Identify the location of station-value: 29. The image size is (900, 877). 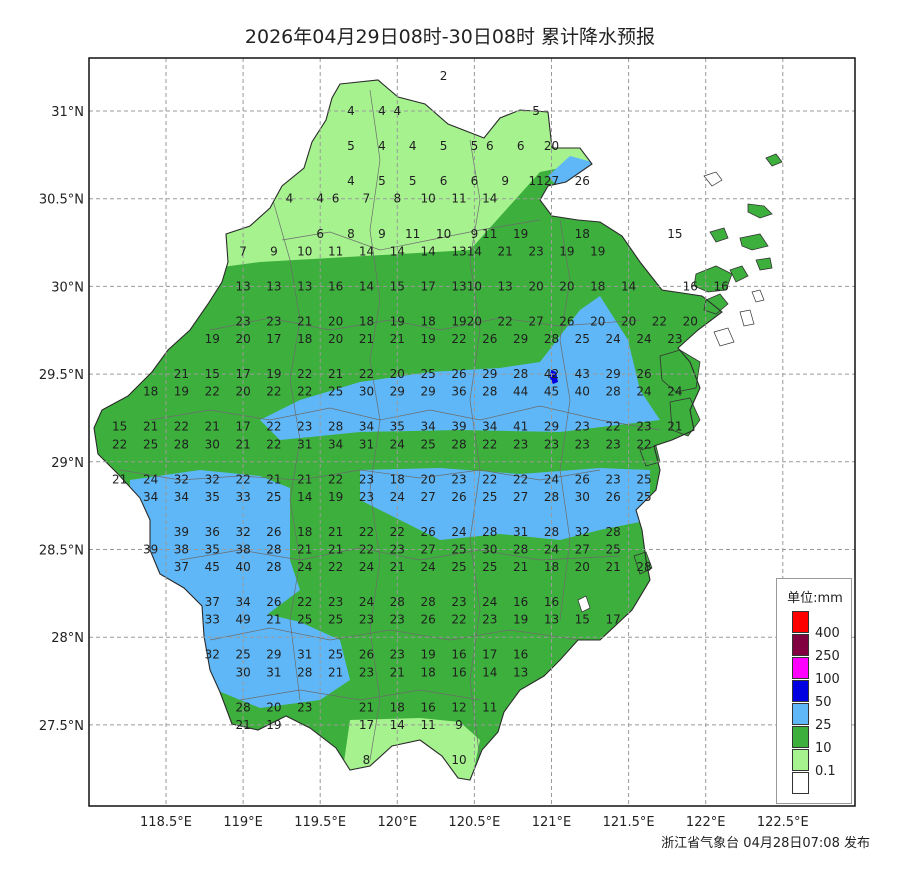
(613, 374).